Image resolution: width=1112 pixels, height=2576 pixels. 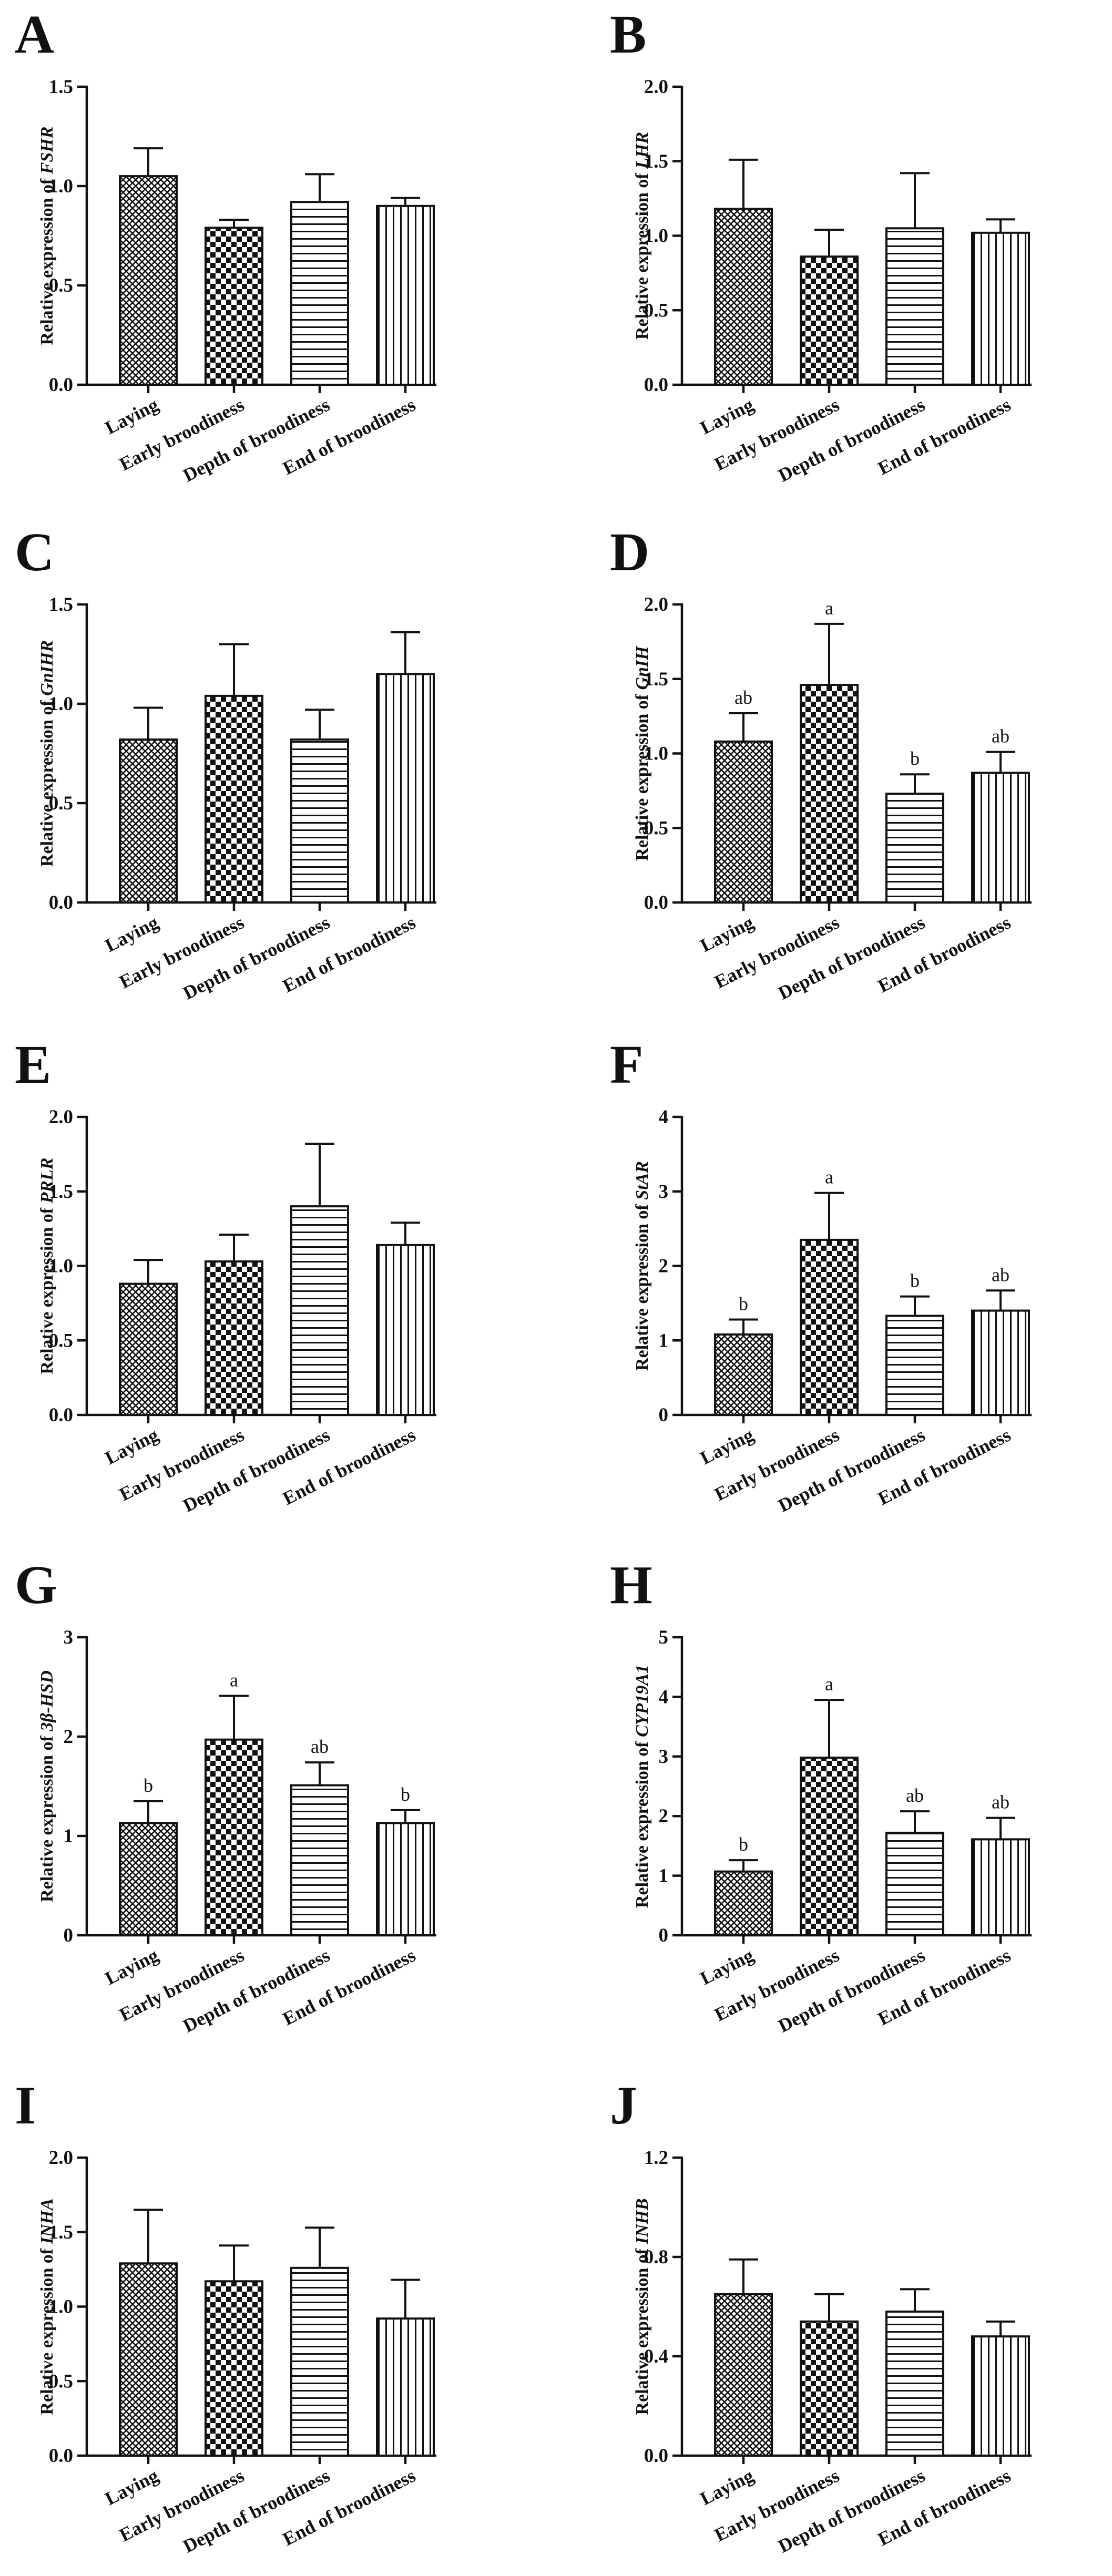 What do you see at coordinates (629, 552) in the screenshot?
I see `panel-letter: D` at bounding box center [629, 552].